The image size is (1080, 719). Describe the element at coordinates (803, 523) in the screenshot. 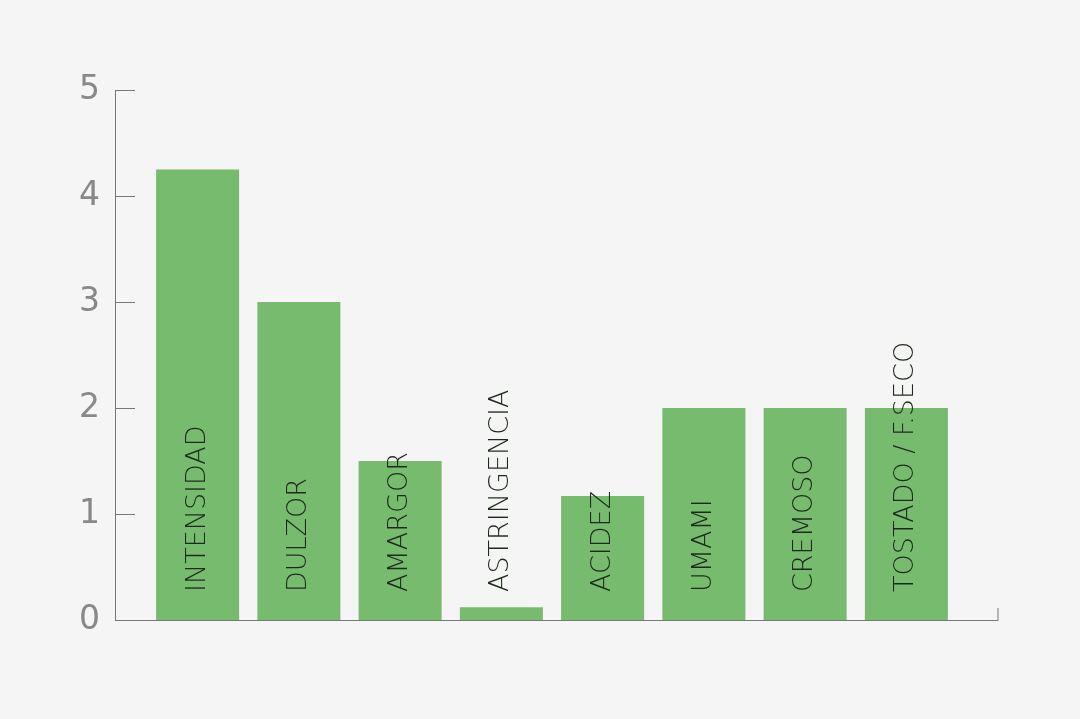

I see `x-tick-label: CREMOSO` at that location.